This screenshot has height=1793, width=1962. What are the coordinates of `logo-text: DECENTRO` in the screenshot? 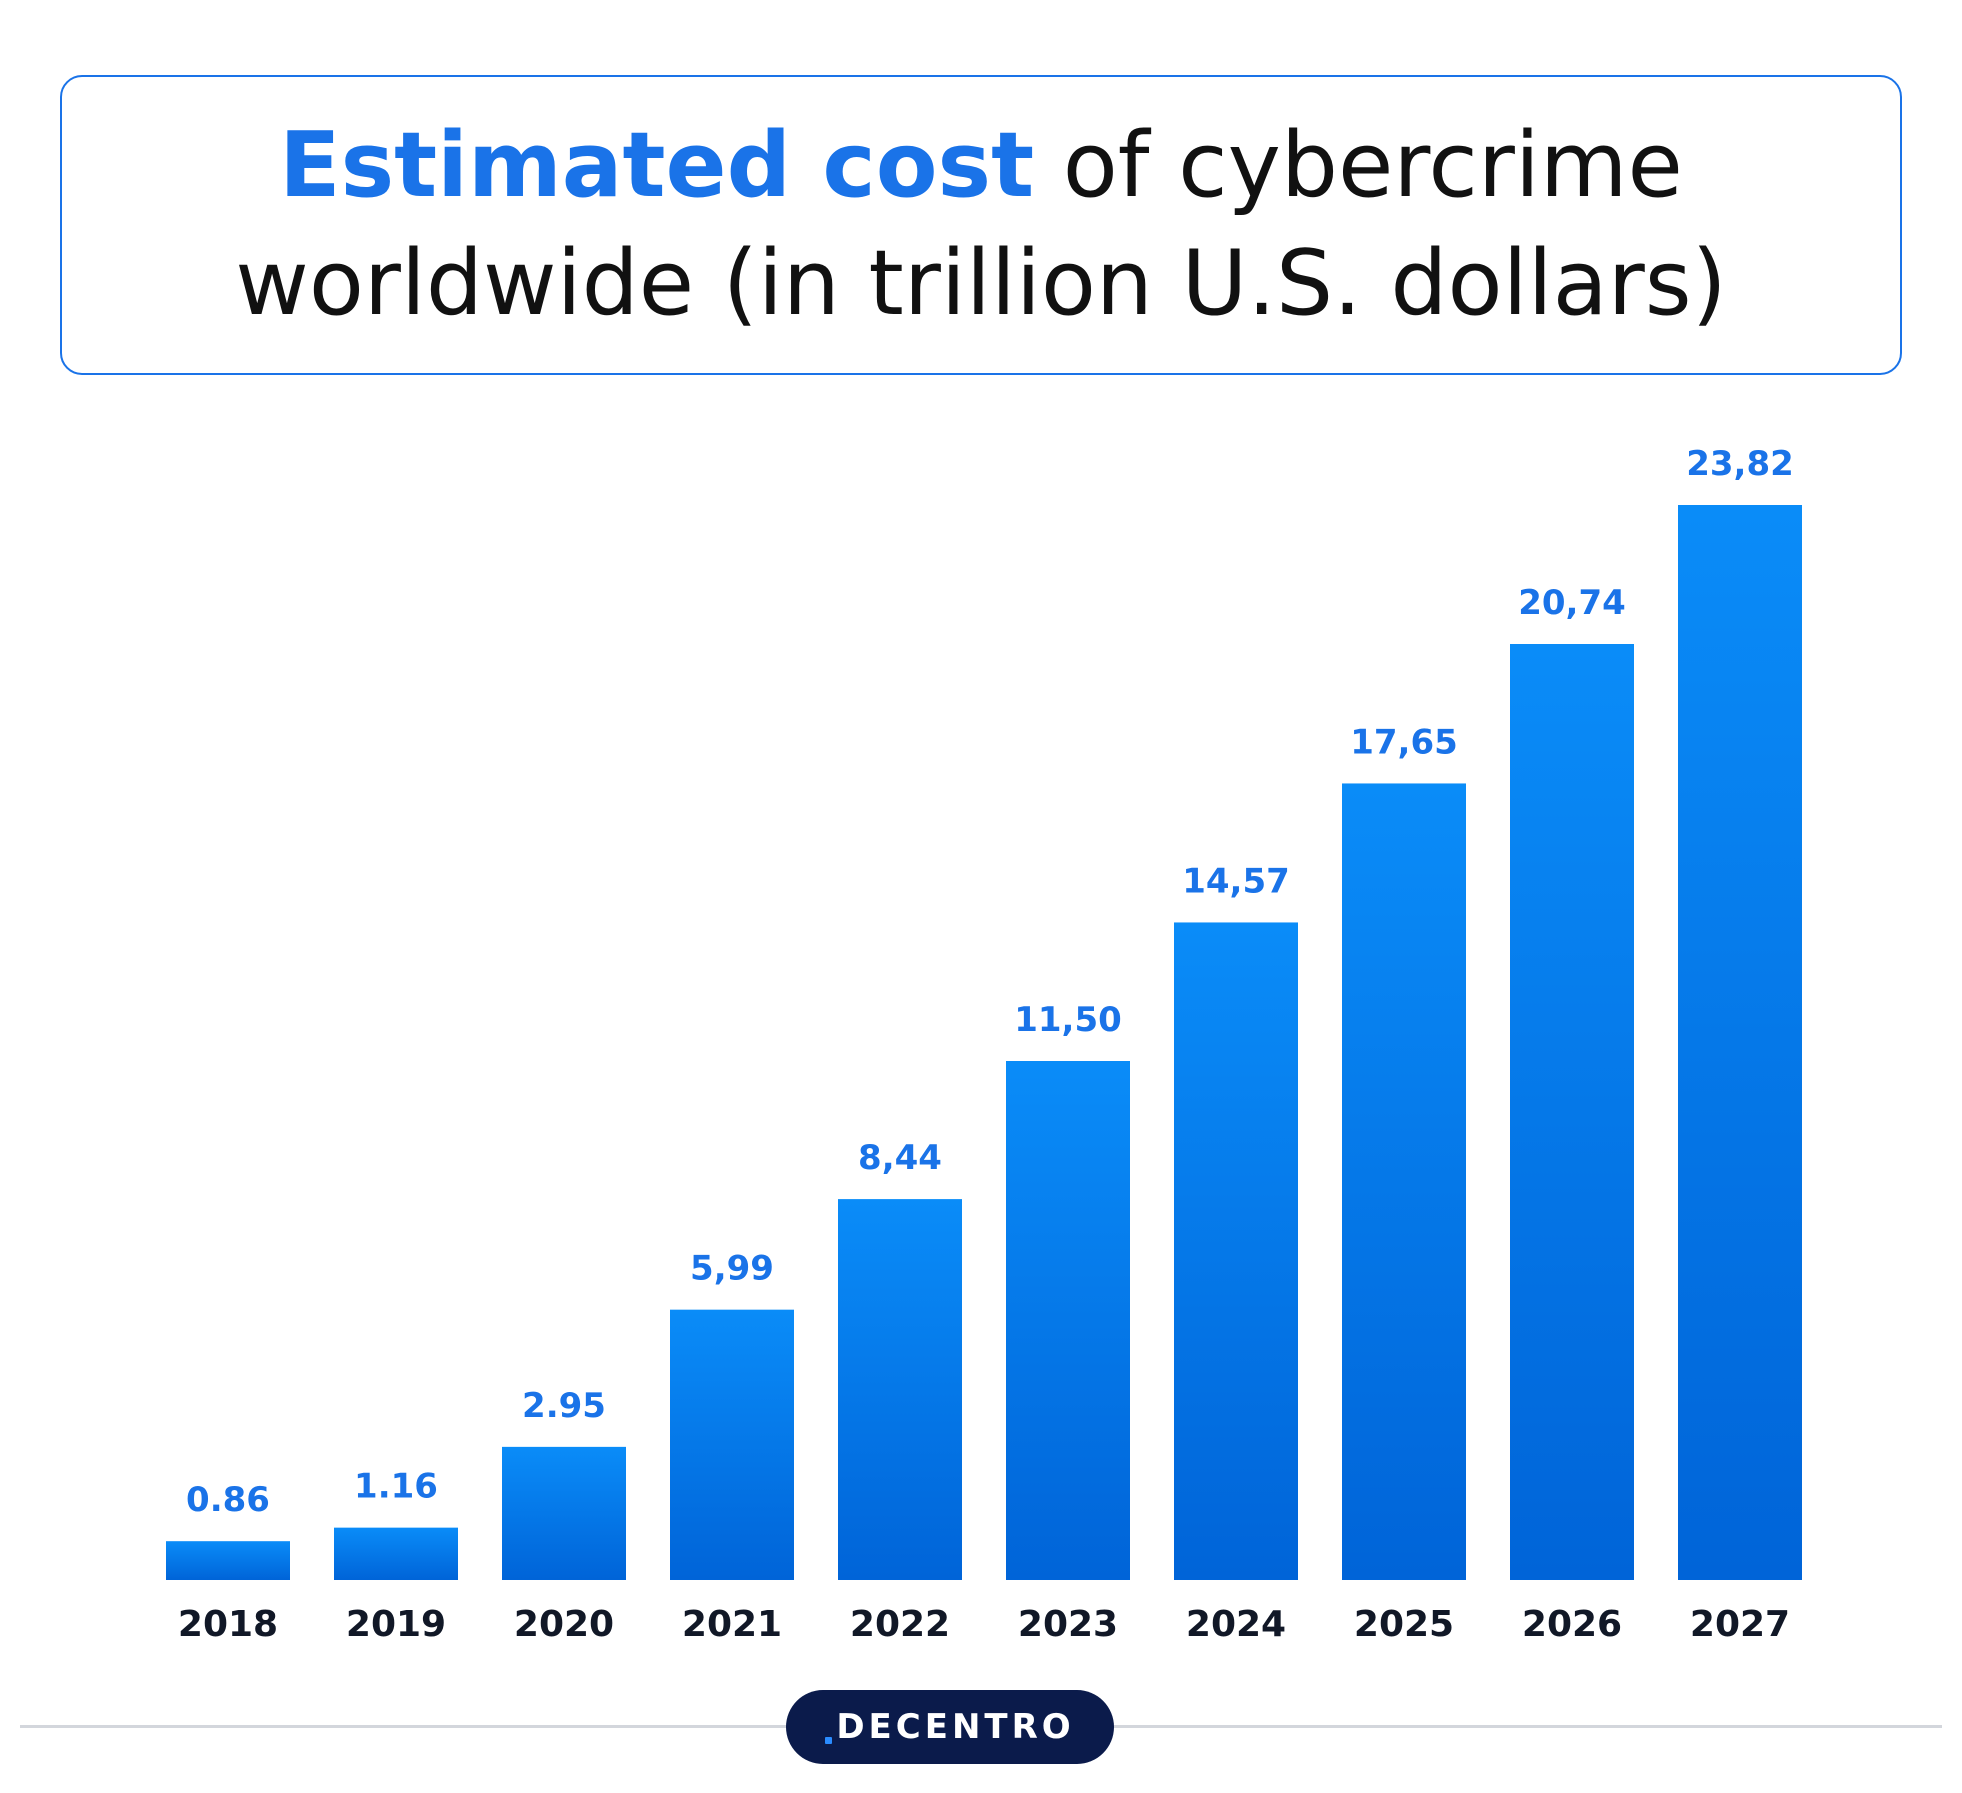 It's located at (955, 1727).